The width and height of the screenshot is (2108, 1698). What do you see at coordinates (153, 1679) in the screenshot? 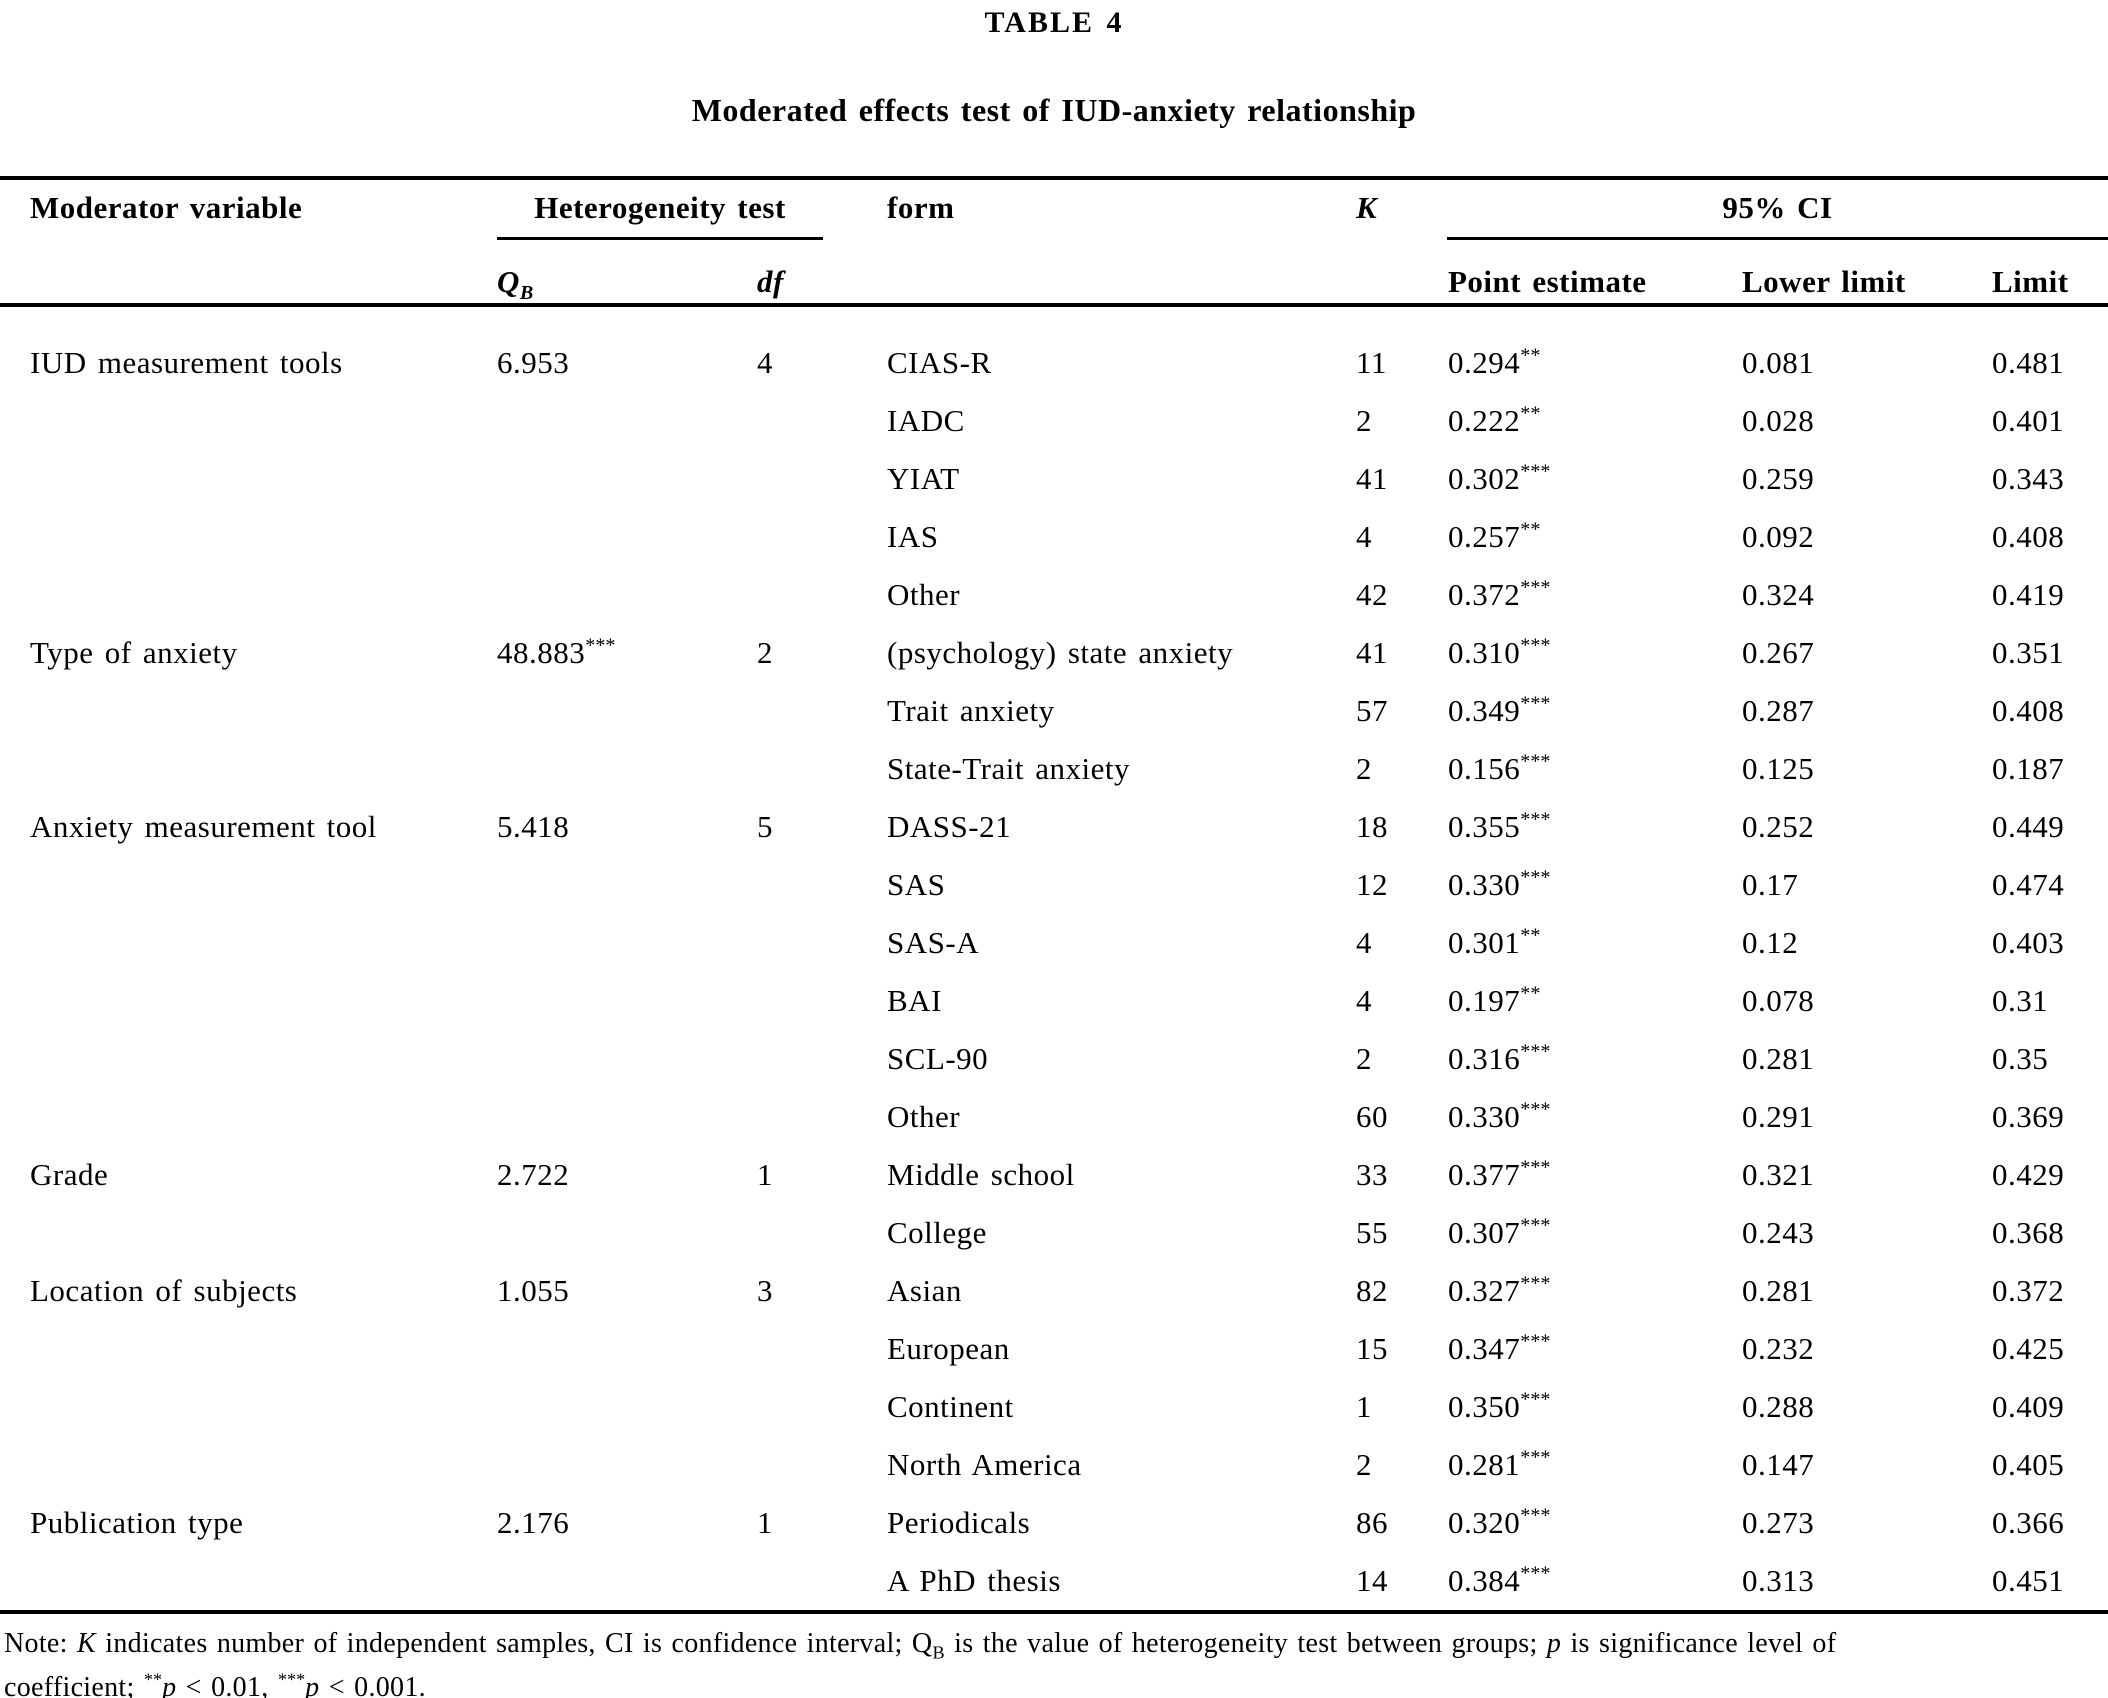
I see `note-segment: **` at bounding box center [153, 1679].